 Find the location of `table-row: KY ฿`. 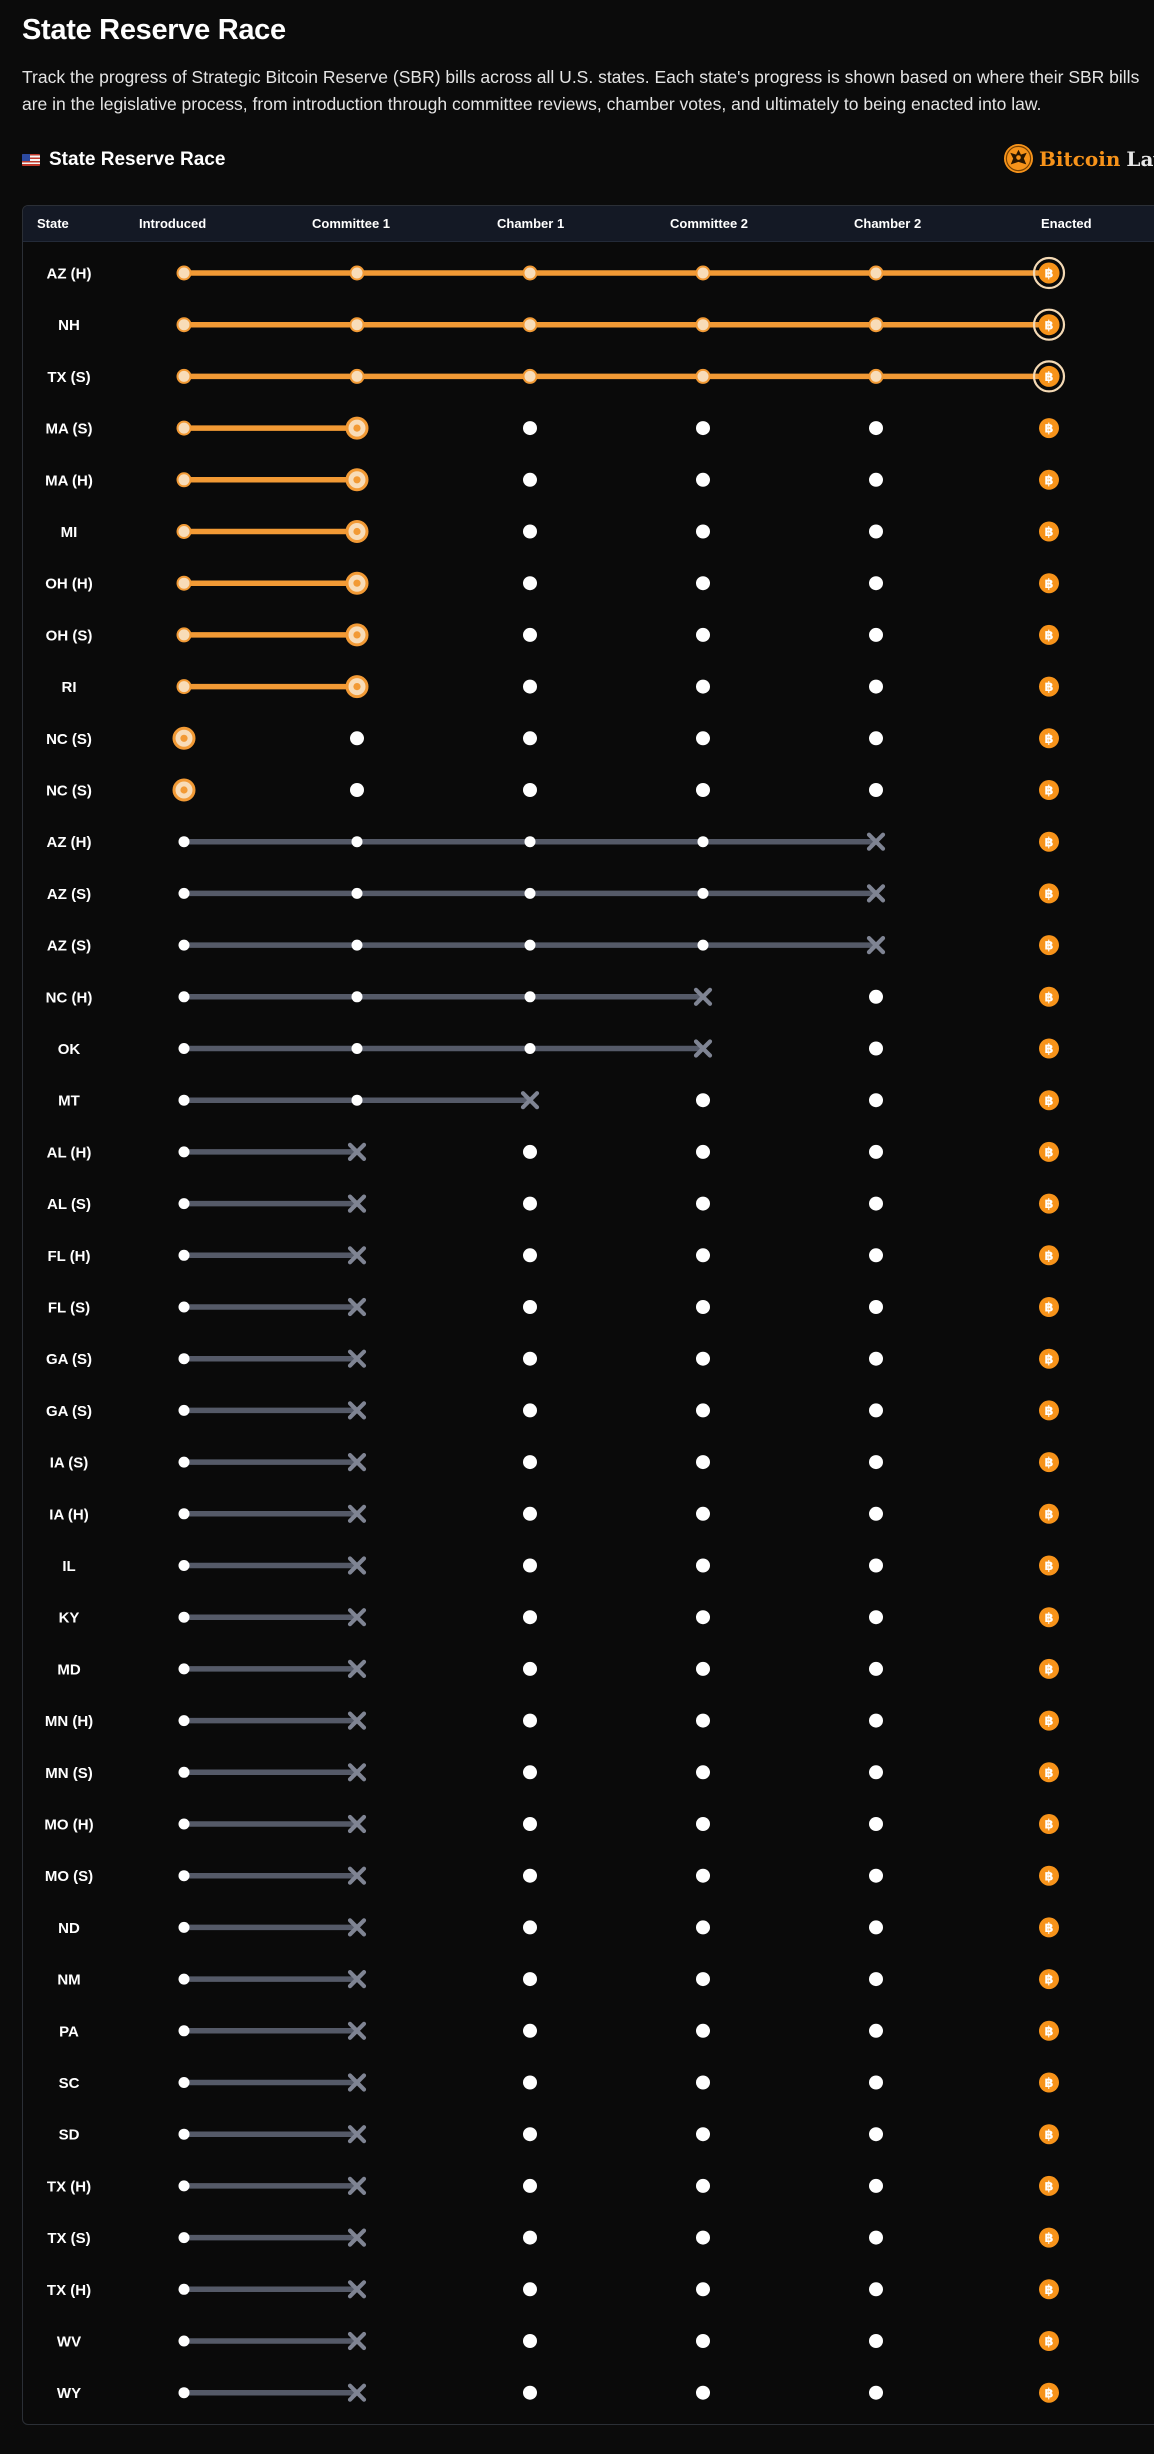

table-row: KY ฿ is located at coordinates (559, 1617).